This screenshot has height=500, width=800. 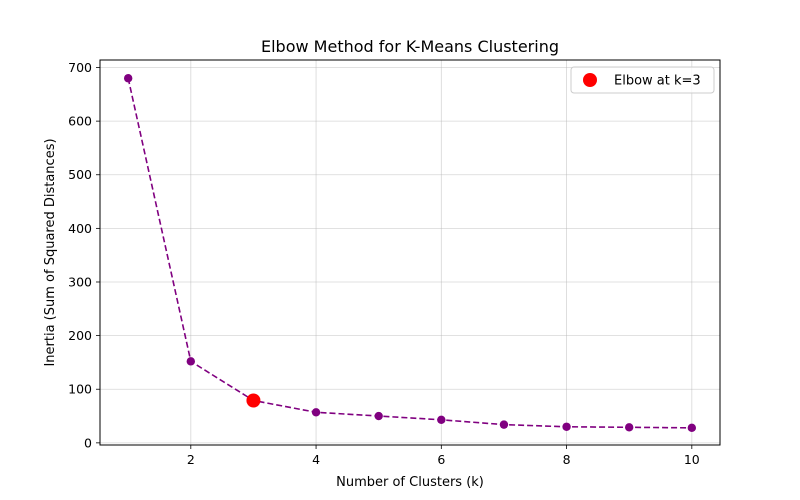 What do you see at coordinates (80, 121) in the screenshot?
I see `y-tick-label: 600` at bounding box center [80, 121].